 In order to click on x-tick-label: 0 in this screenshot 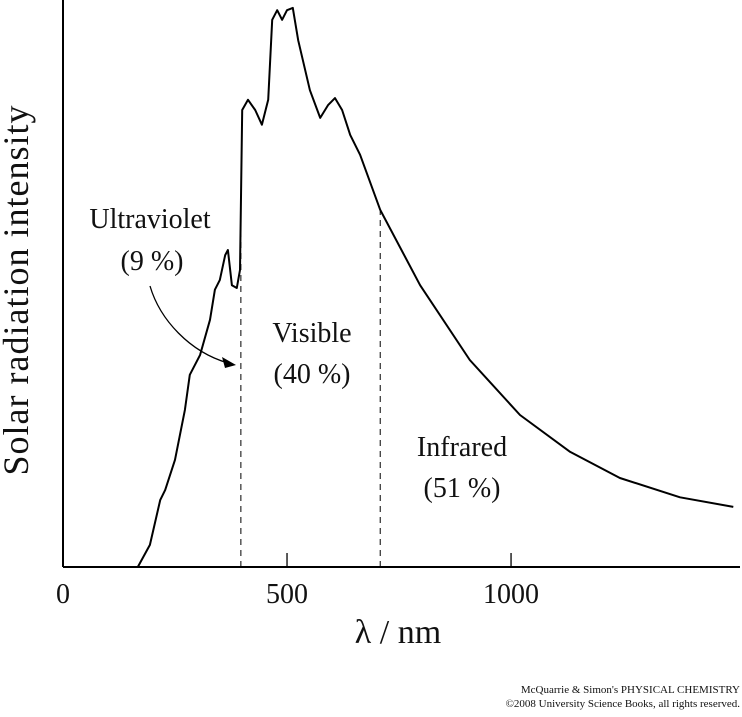, I will do `click(63, 594)`.